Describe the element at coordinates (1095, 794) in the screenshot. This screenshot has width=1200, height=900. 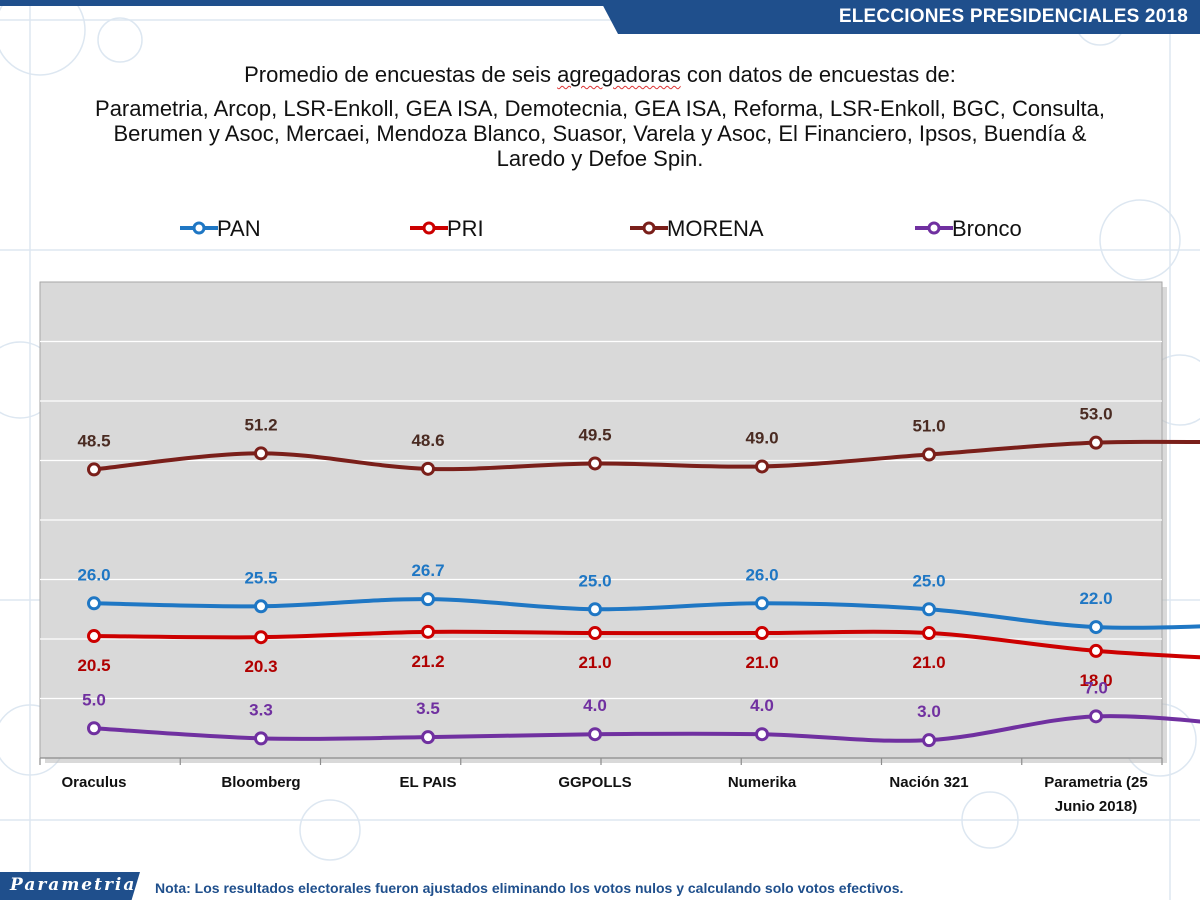
I see `x-tick-label: Parametria (25 Junio 2018)` at that location.